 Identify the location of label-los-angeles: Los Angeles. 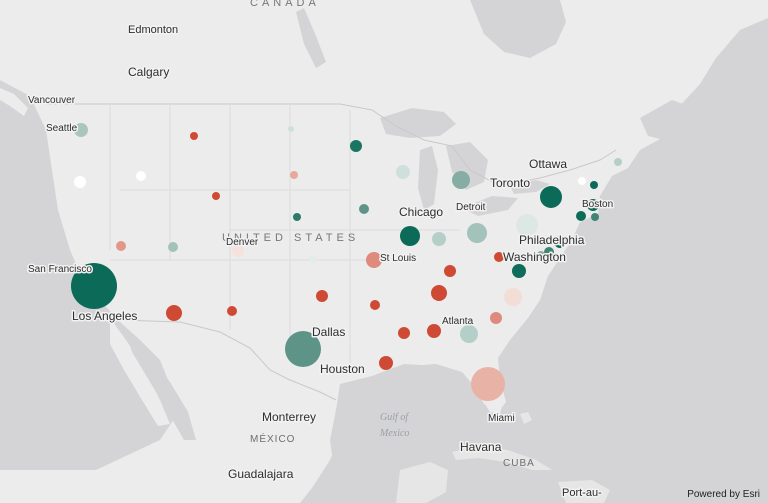
(104, 316).